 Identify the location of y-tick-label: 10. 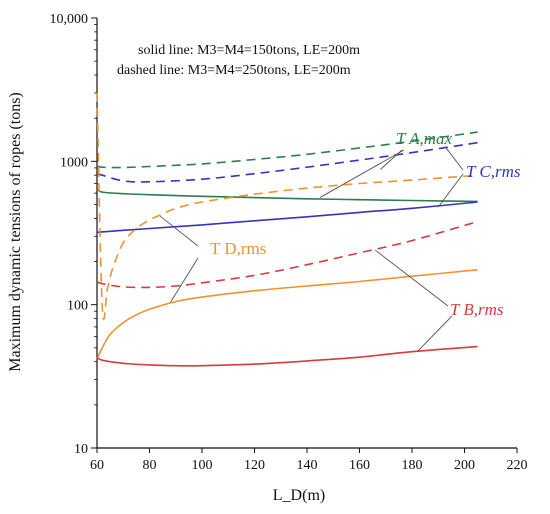
(81, 449).